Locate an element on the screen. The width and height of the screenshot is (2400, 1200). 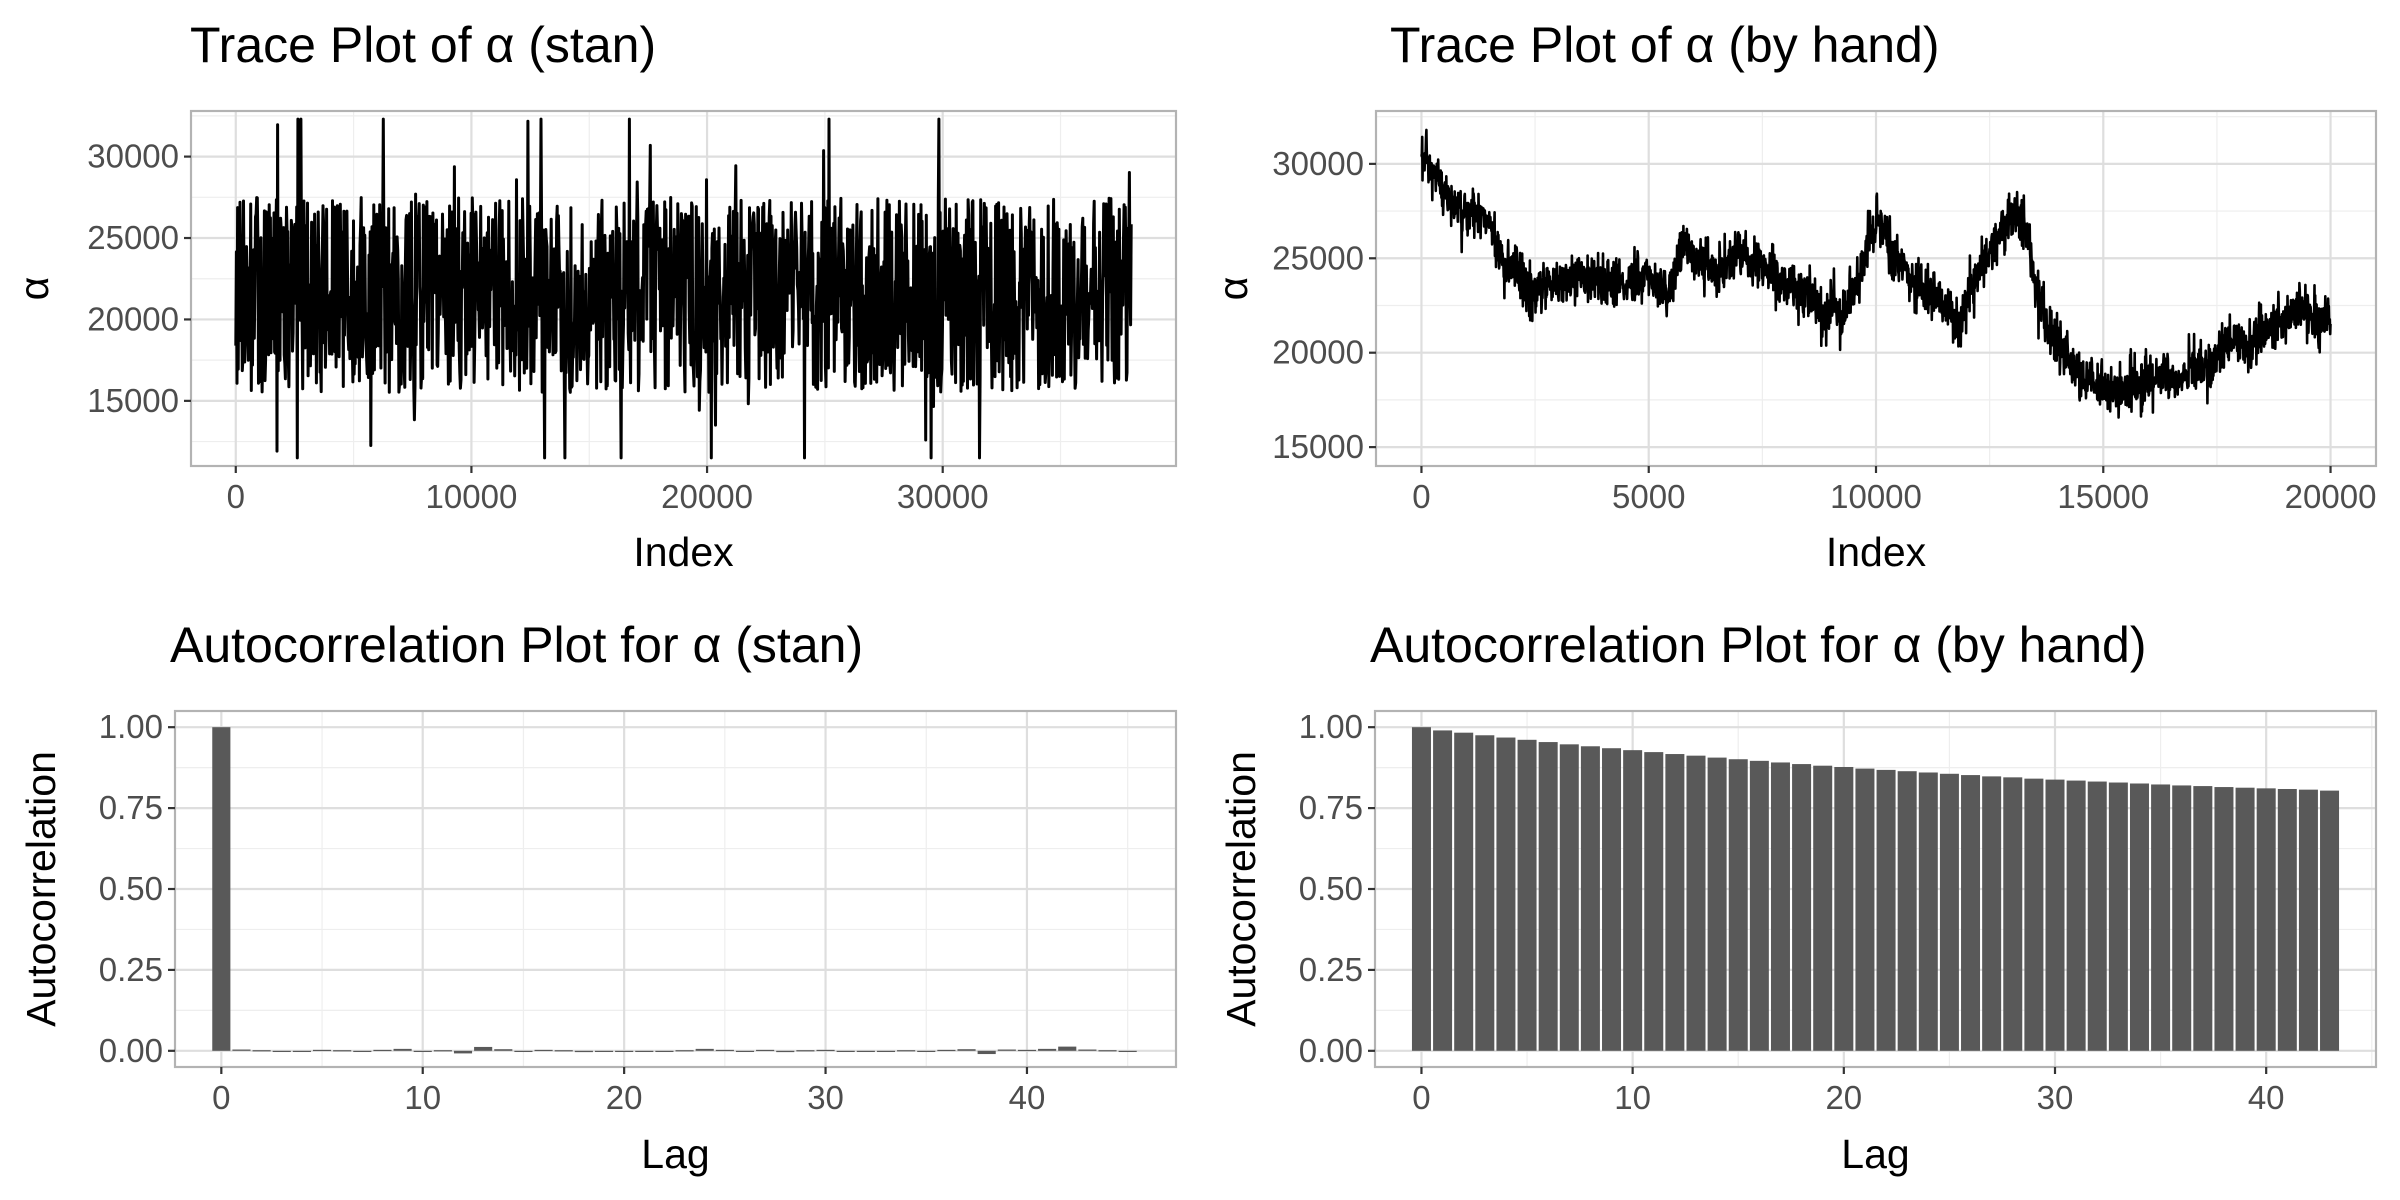
acf-hand-title: Autocorrelation Plot for α (by hand) is located at coordinates (1758, 645).